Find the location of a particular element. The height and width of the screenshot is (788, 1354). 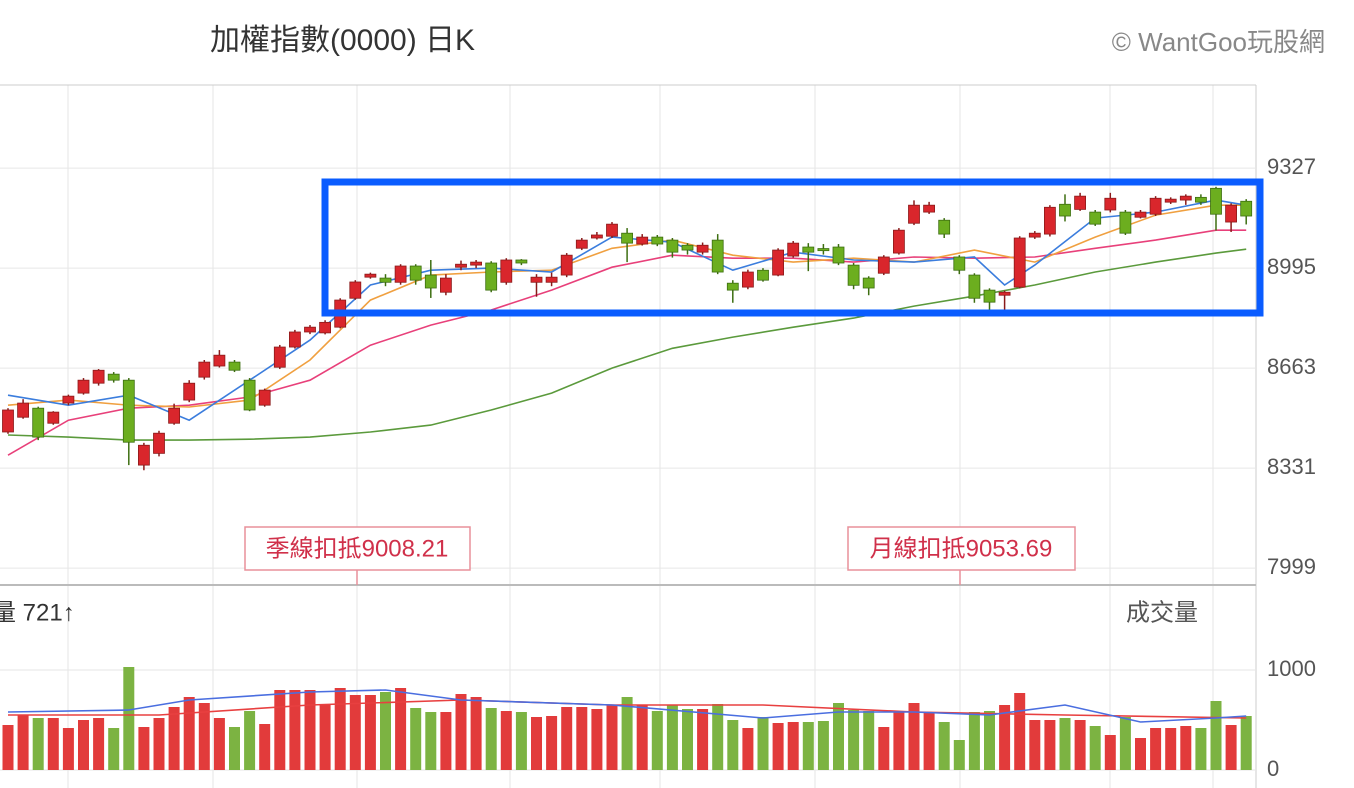

y-tick-label: 0 is located at coordinates (1273, 768).